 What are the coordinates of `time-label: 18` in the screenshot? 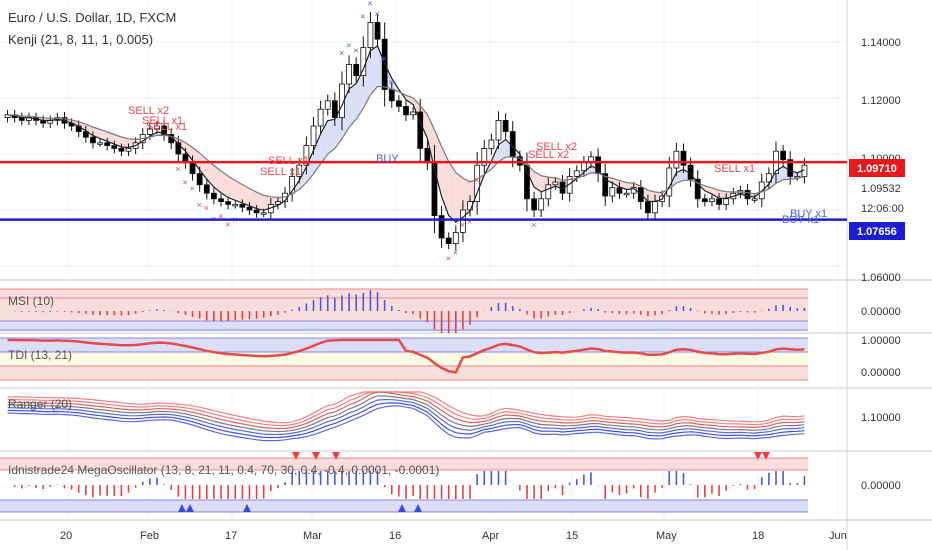 It's located at (758, 536).